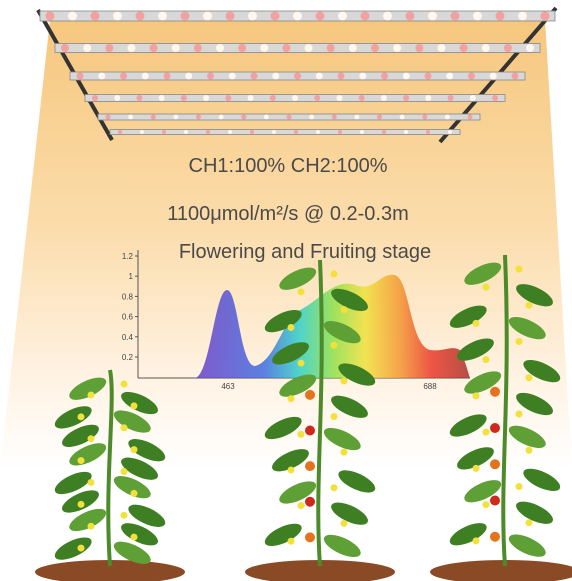  What do you see at coordinates (131, 276) in the screenshot?
I see `y-tick-label: 1` at bounding box center [131, 276].